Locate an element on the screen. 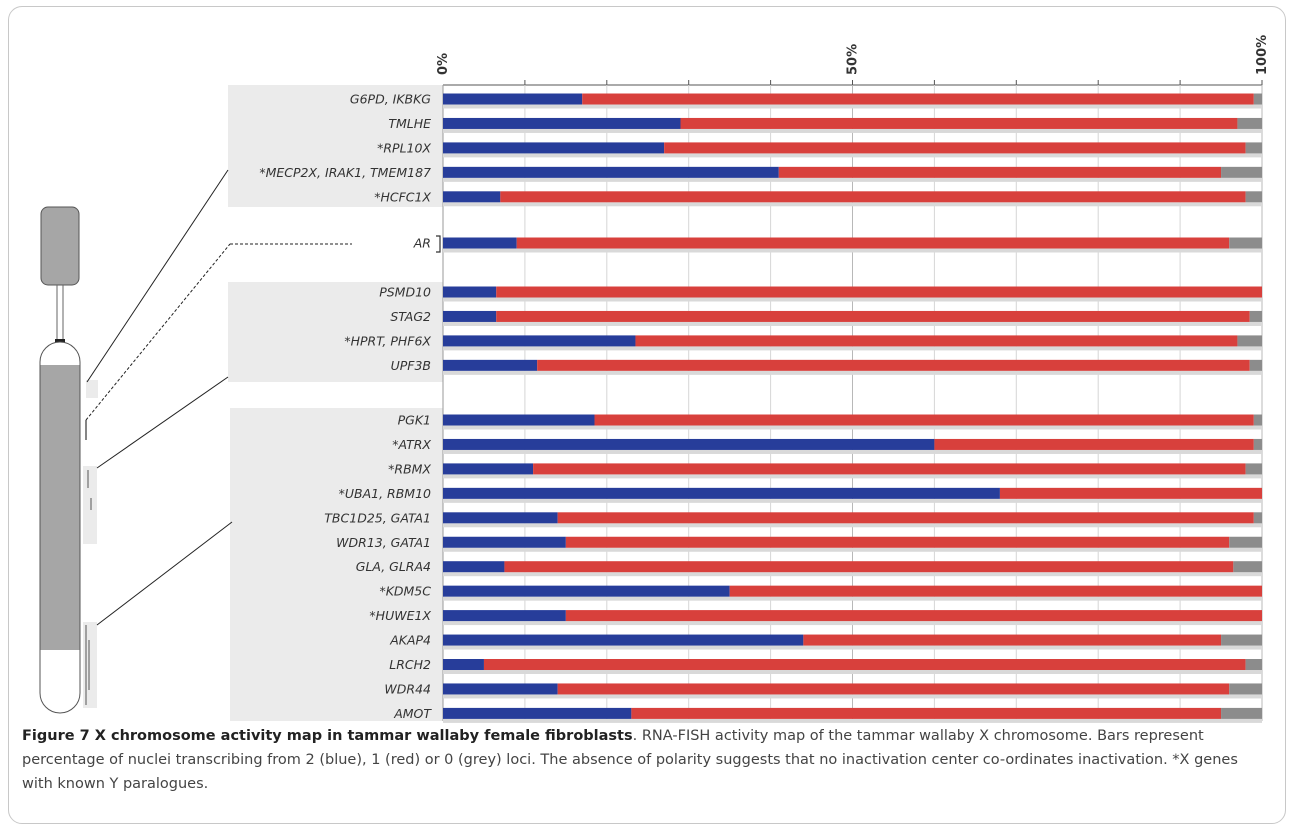 This screenshot has width=1290, height=833. gene-label: *KDM5C is located at coordinates (405, 591).